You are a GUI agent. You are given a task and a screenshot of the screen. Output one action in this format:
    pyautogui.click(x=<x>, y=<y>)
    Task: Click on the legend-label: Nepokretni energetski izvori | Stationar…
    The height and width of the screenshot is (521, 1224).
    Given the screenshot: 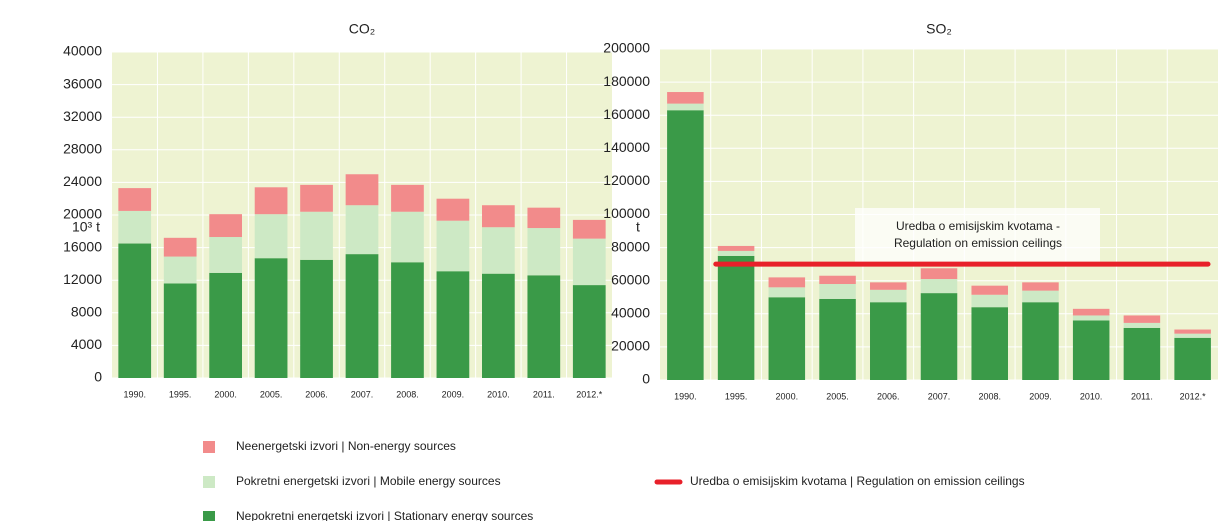 What is the action you would take?
    pyautogui.click(x=384, y=515)
    